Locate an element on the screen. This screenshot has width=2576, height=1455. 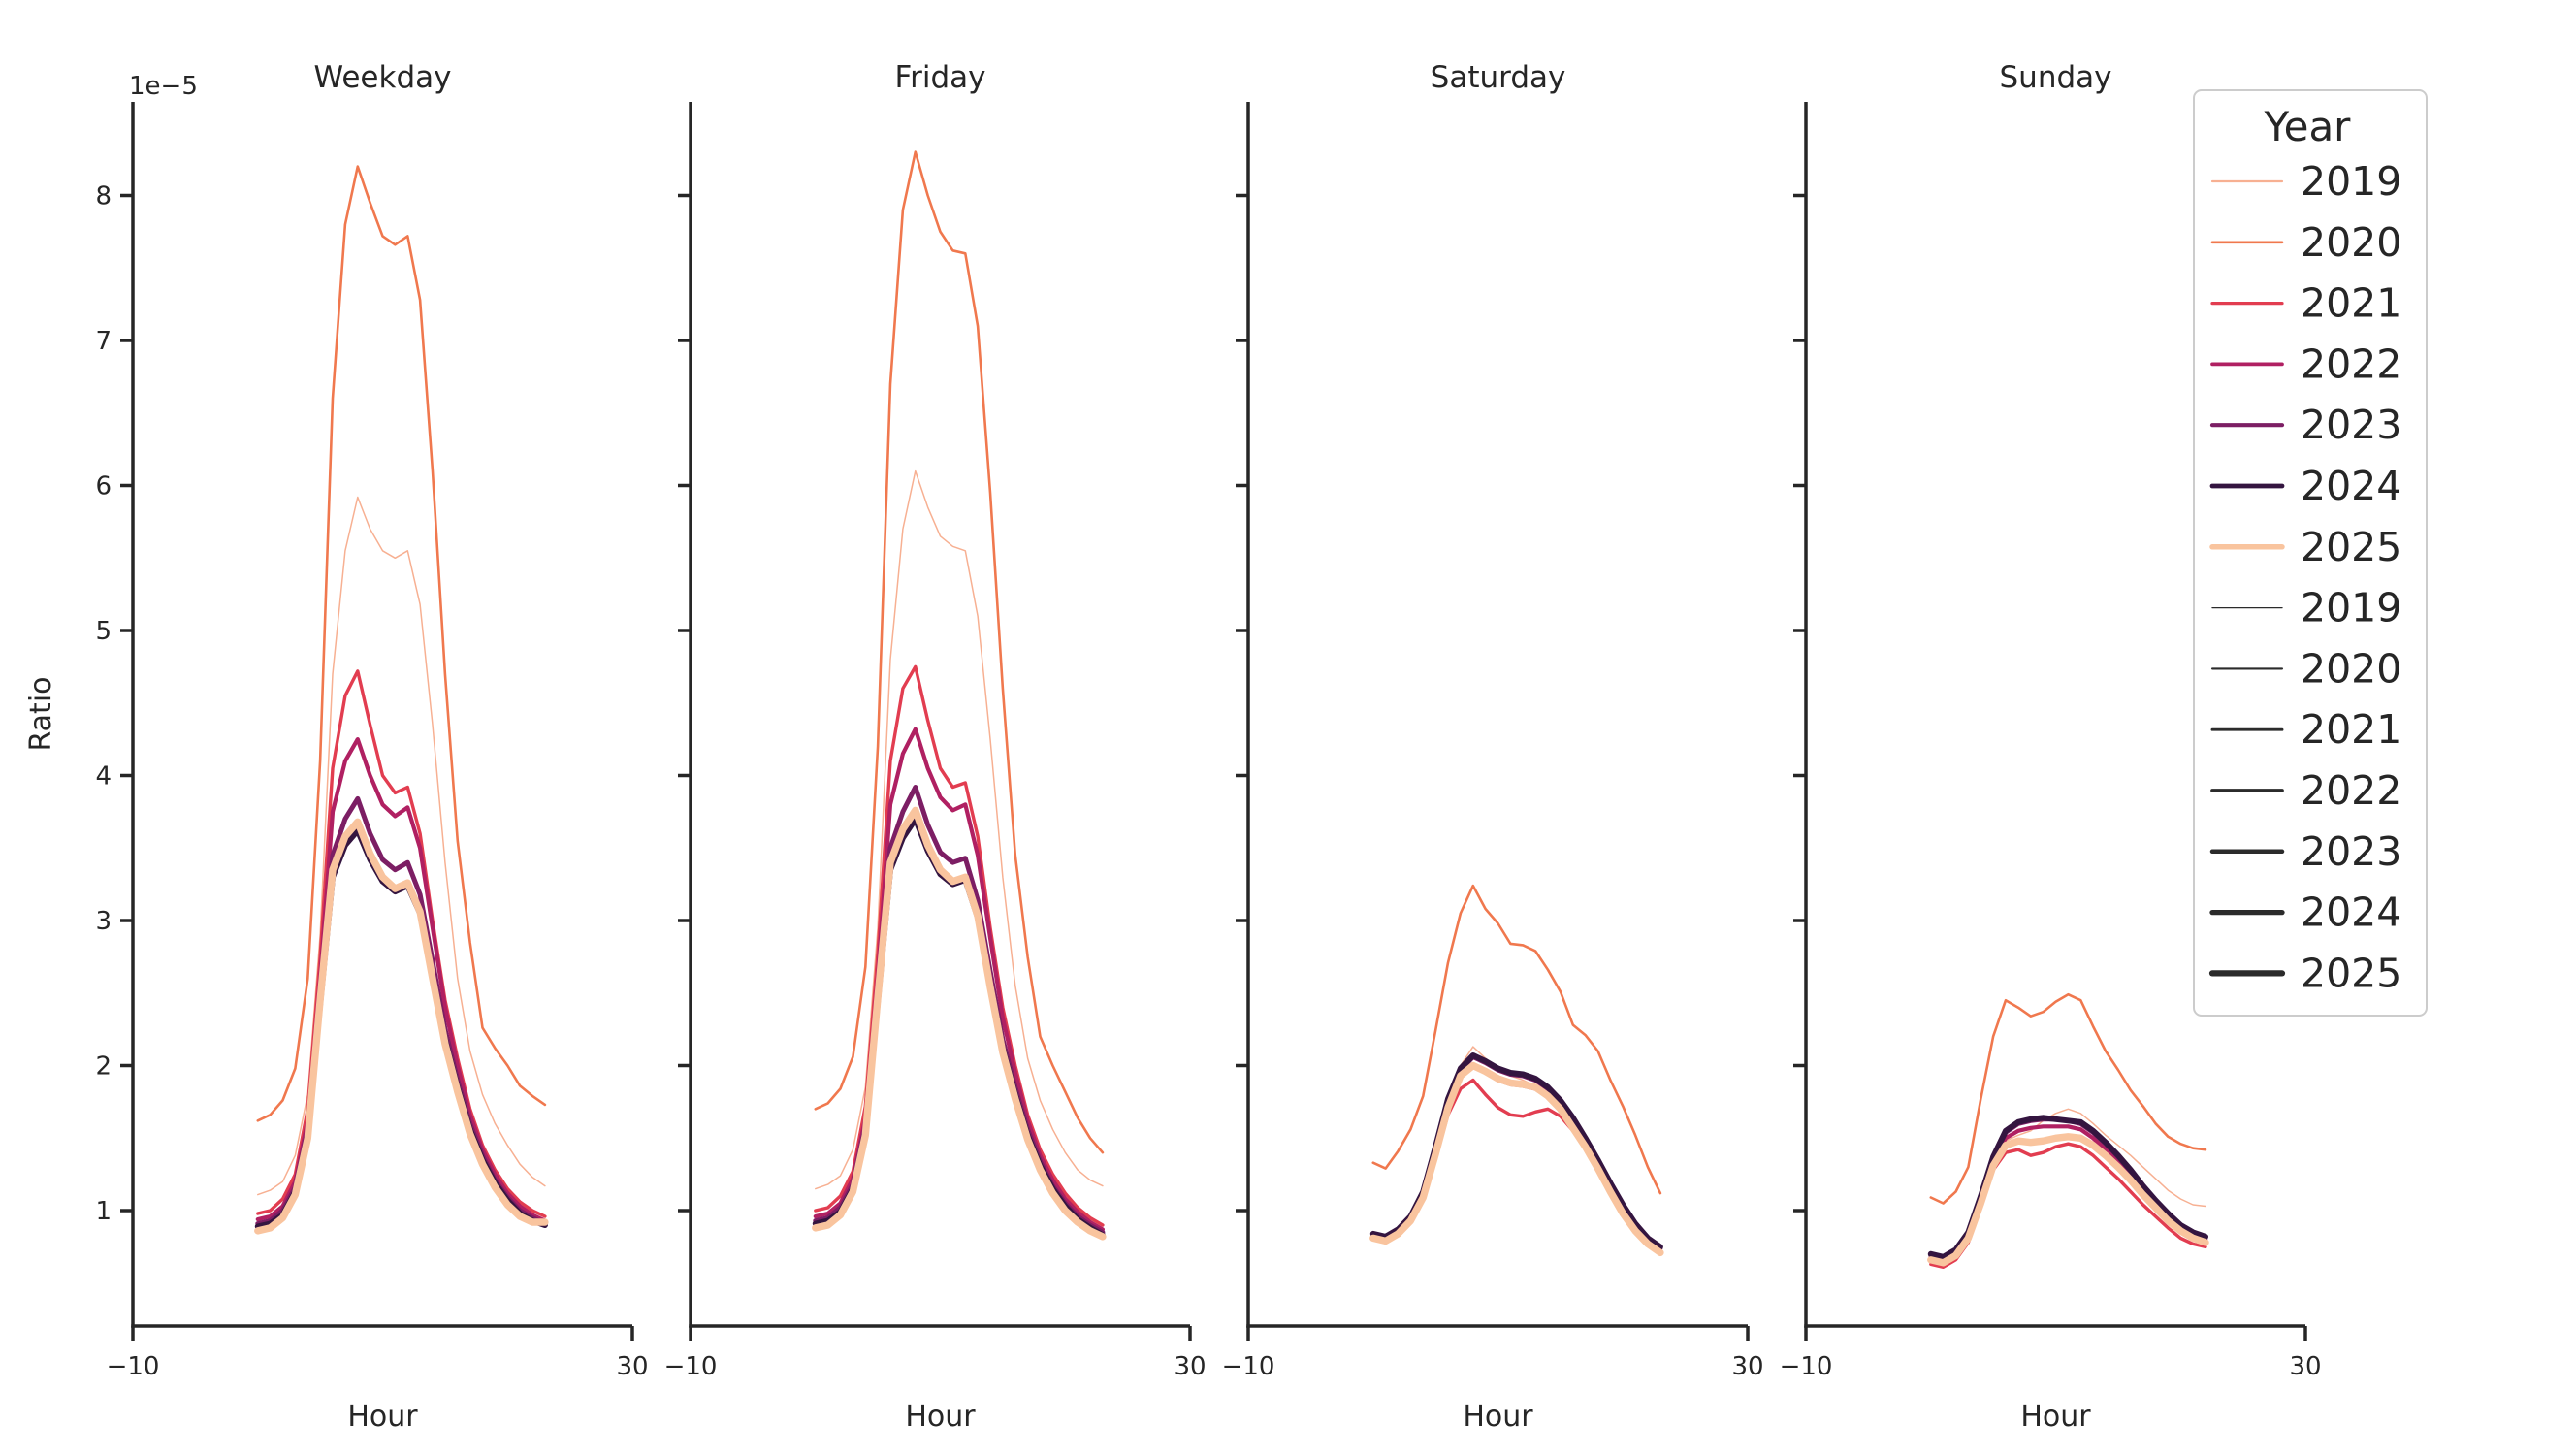
x-tick-label-sunday--10: −10 is located at coordinates (1806, 1366).